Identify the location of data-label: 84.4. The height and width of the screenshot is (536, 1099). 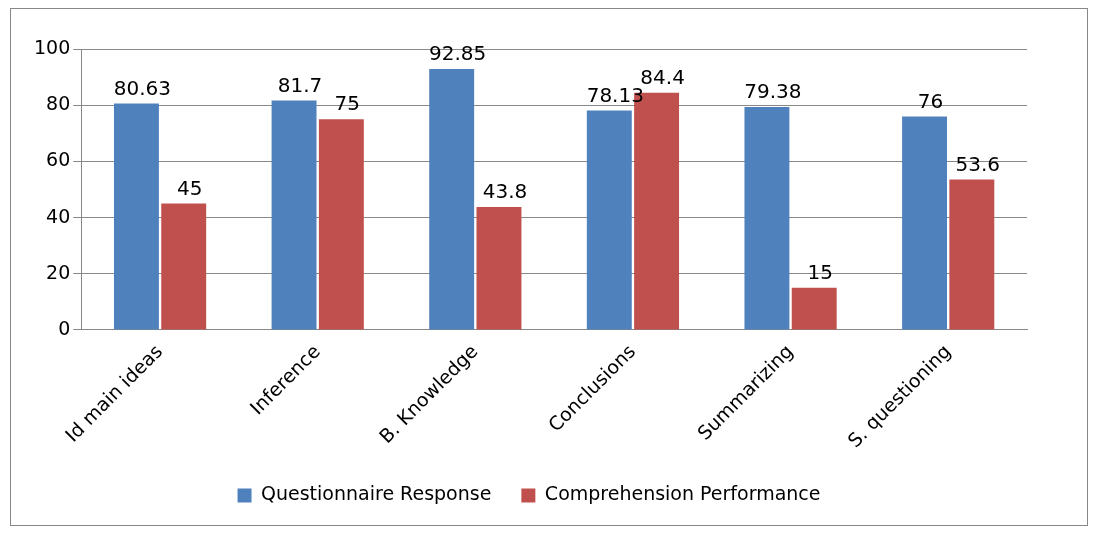
(662, 77).